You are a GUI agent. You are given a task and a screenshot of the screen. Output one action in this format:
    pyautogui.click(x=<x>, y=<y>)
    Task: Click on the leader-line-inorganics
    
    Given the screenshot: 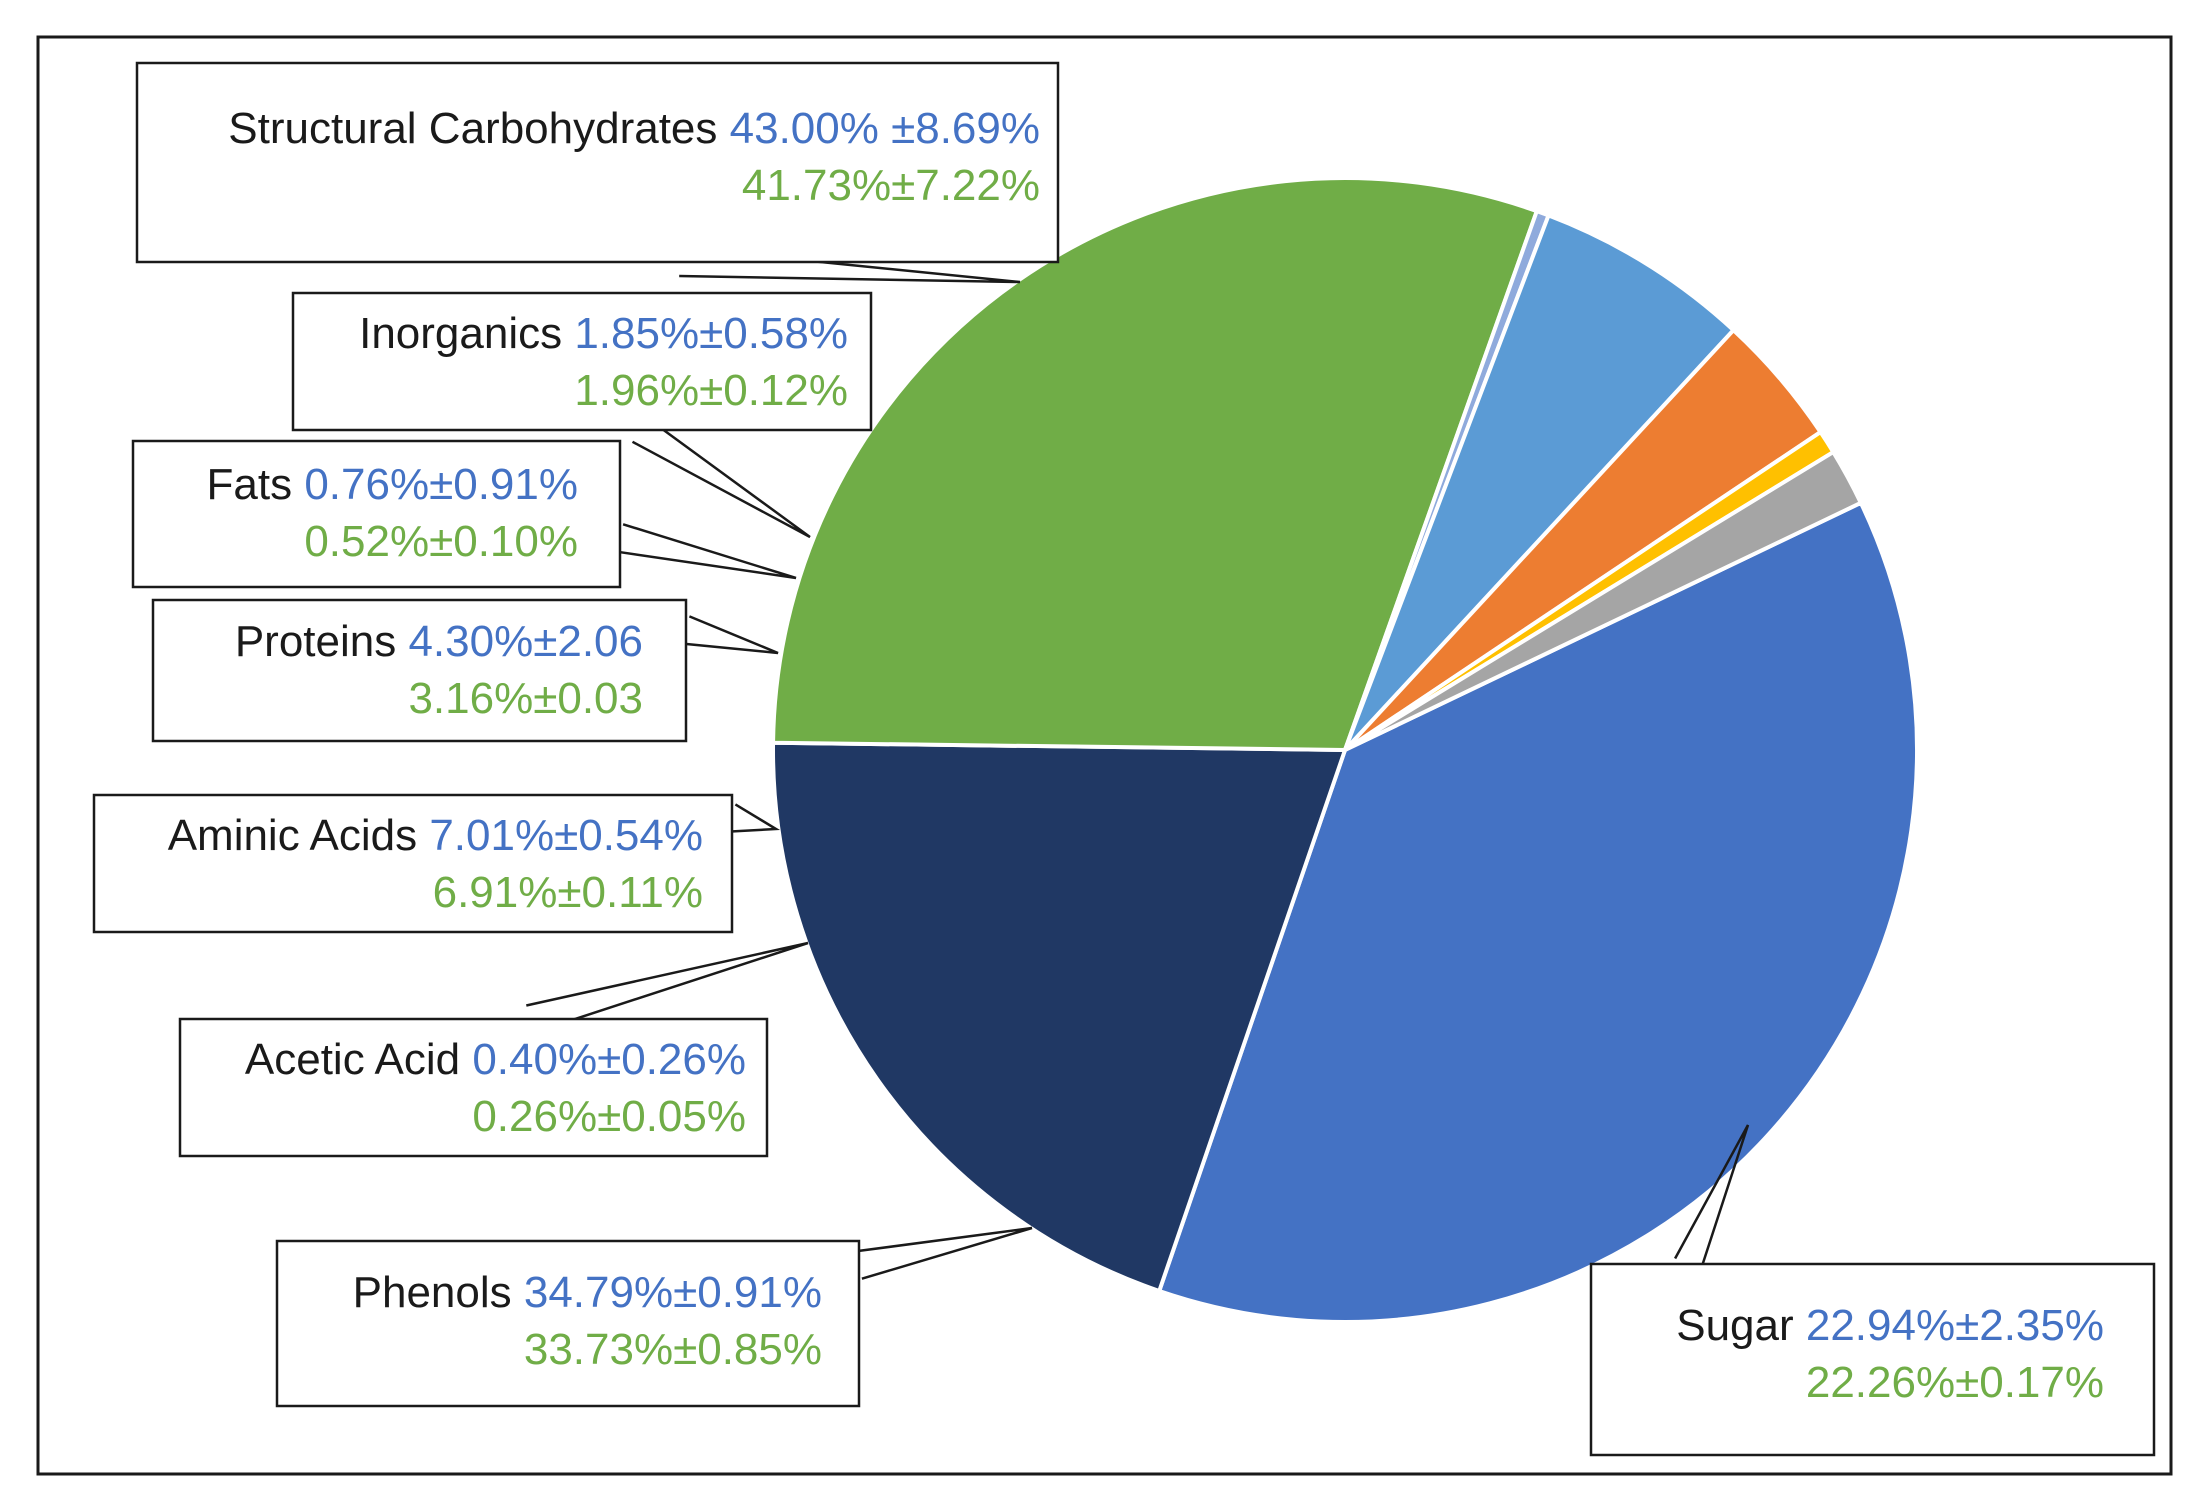 What is the action you would take?
    pyautogui.click(x=721, y=478)
    